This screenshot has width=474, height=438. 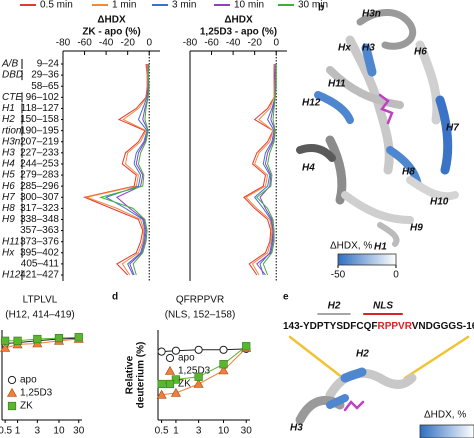 I want to click on chart-subtitle: (NLS, 152–158), so click(x=200, y=315).